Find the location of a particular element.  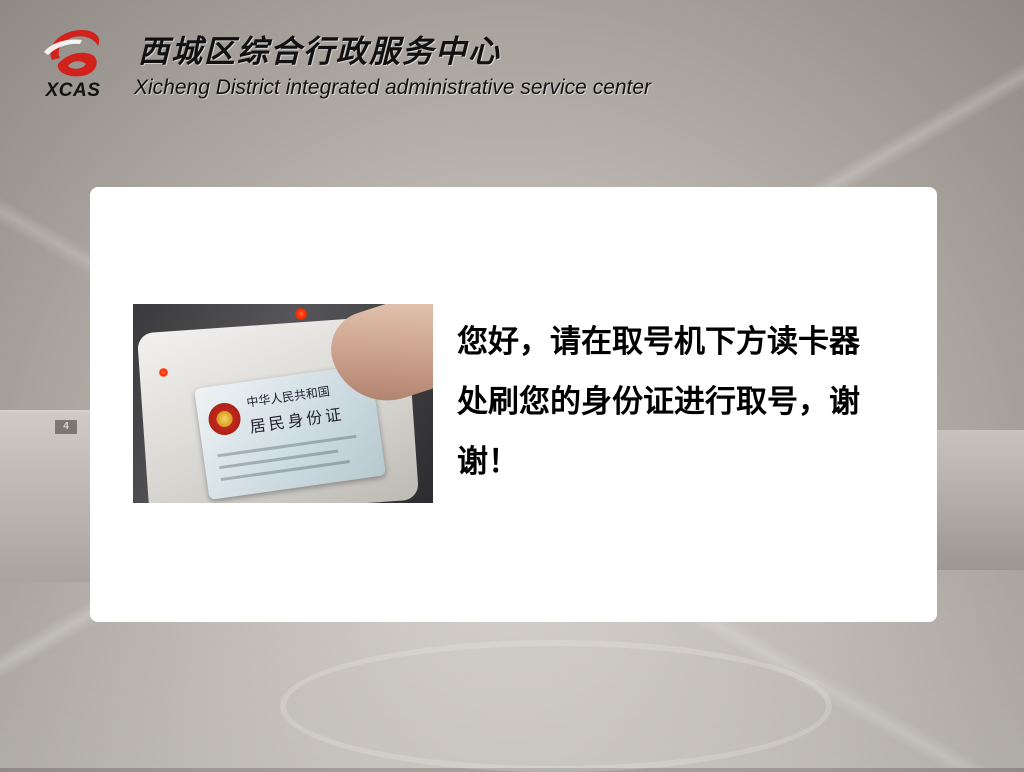

background-sign: 4 is located at coordinates (66, 427).